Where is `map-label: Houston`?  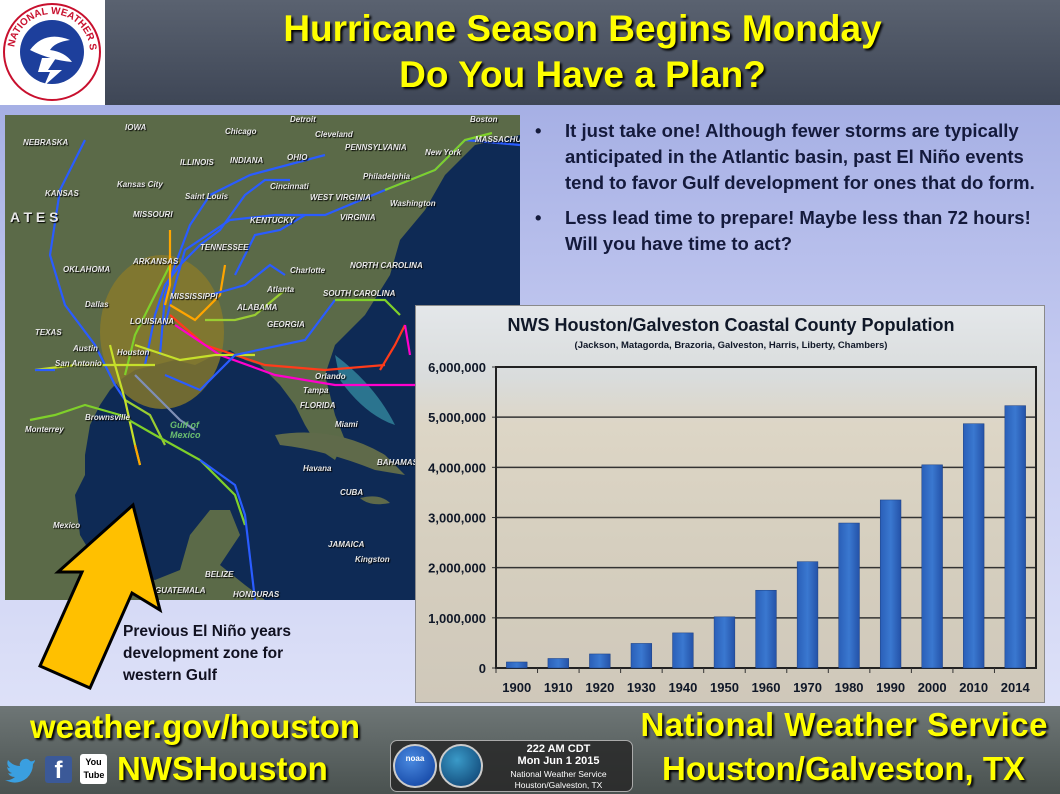
map-label: Houston is located at coordinates (133, 352).